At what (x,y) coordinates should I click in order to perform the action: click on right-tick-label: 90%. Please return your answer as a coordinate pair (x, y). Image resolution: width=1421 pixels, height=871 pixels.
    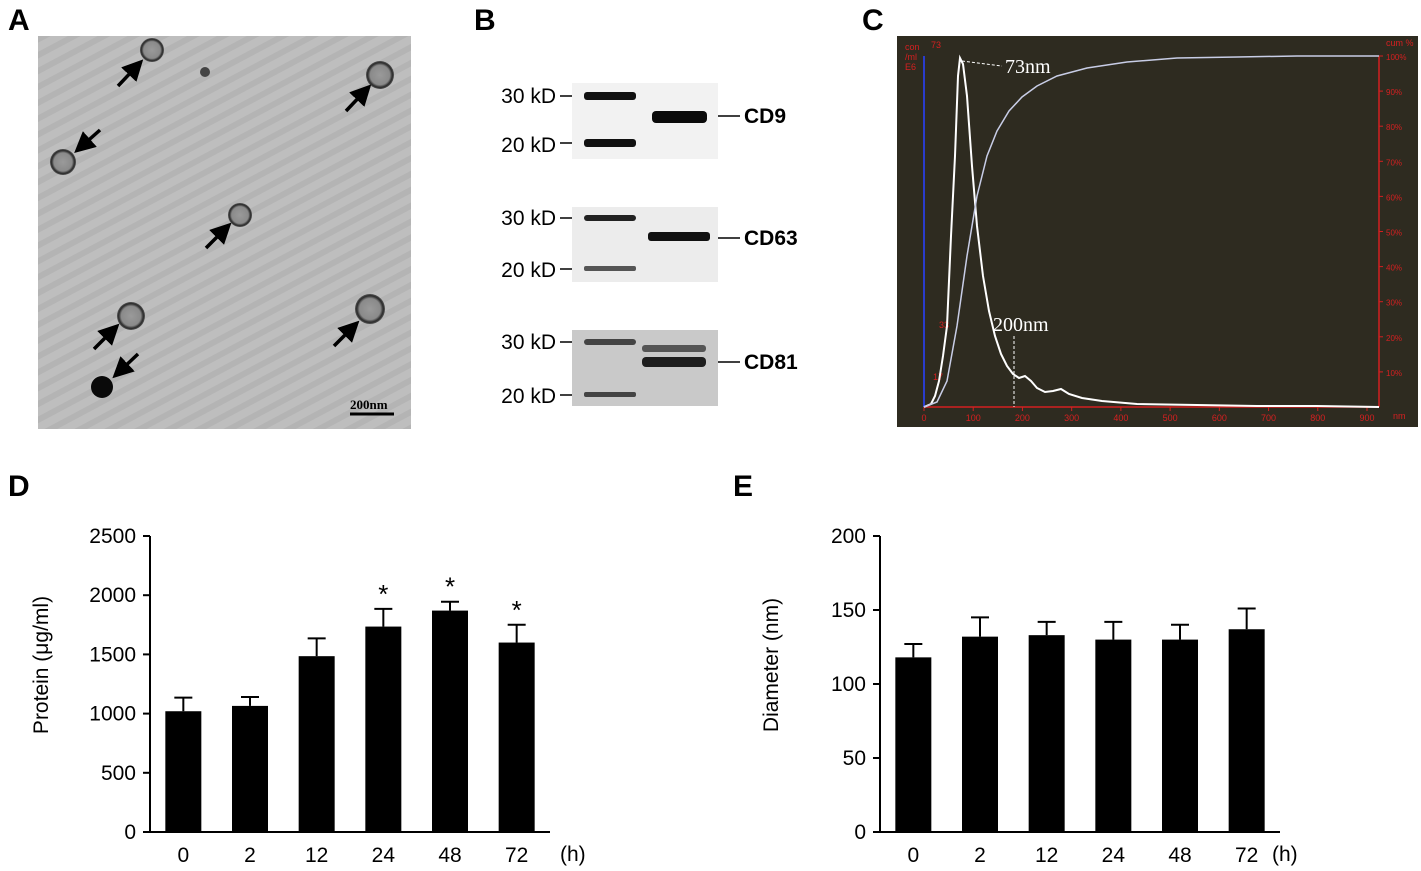
    Looking at the image, I should click on (1394, 92).